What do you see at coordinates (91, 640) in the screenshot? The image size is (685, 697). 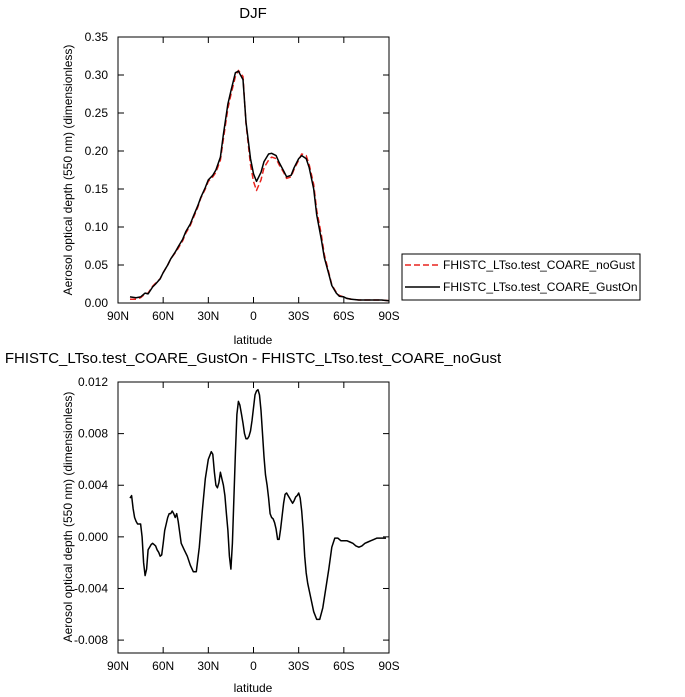 I see `y-tick-label: -0.008` at bounding box center [91, 640].